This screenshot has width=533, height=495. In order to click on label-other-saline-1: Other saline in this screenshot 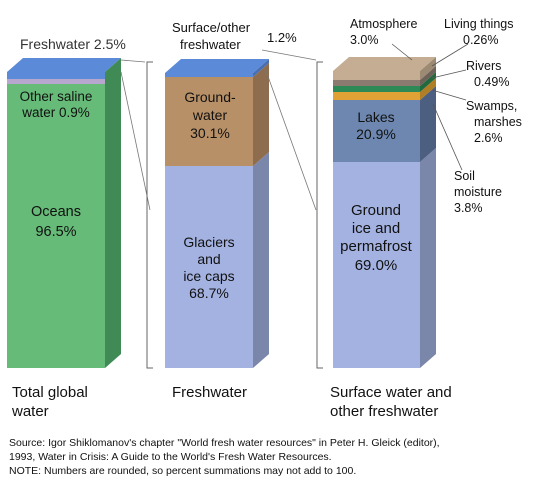, I will do `click(56, 96)`.